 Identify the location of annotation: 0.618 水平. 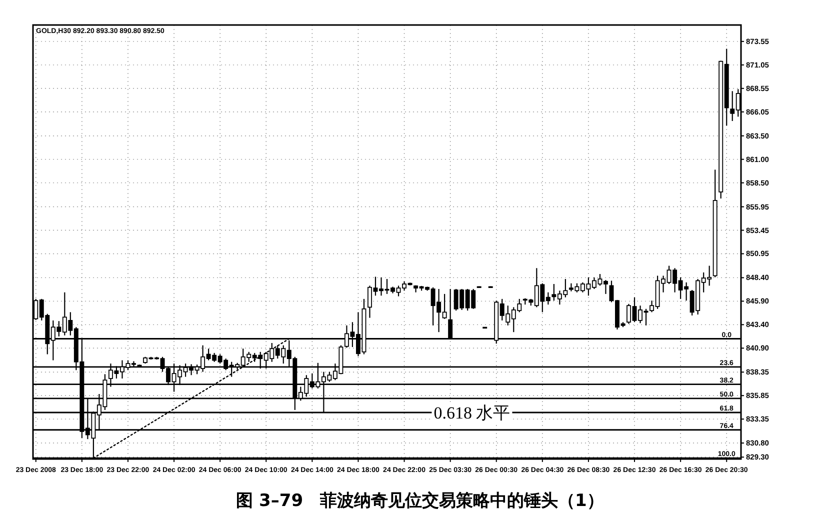
(472, 413).